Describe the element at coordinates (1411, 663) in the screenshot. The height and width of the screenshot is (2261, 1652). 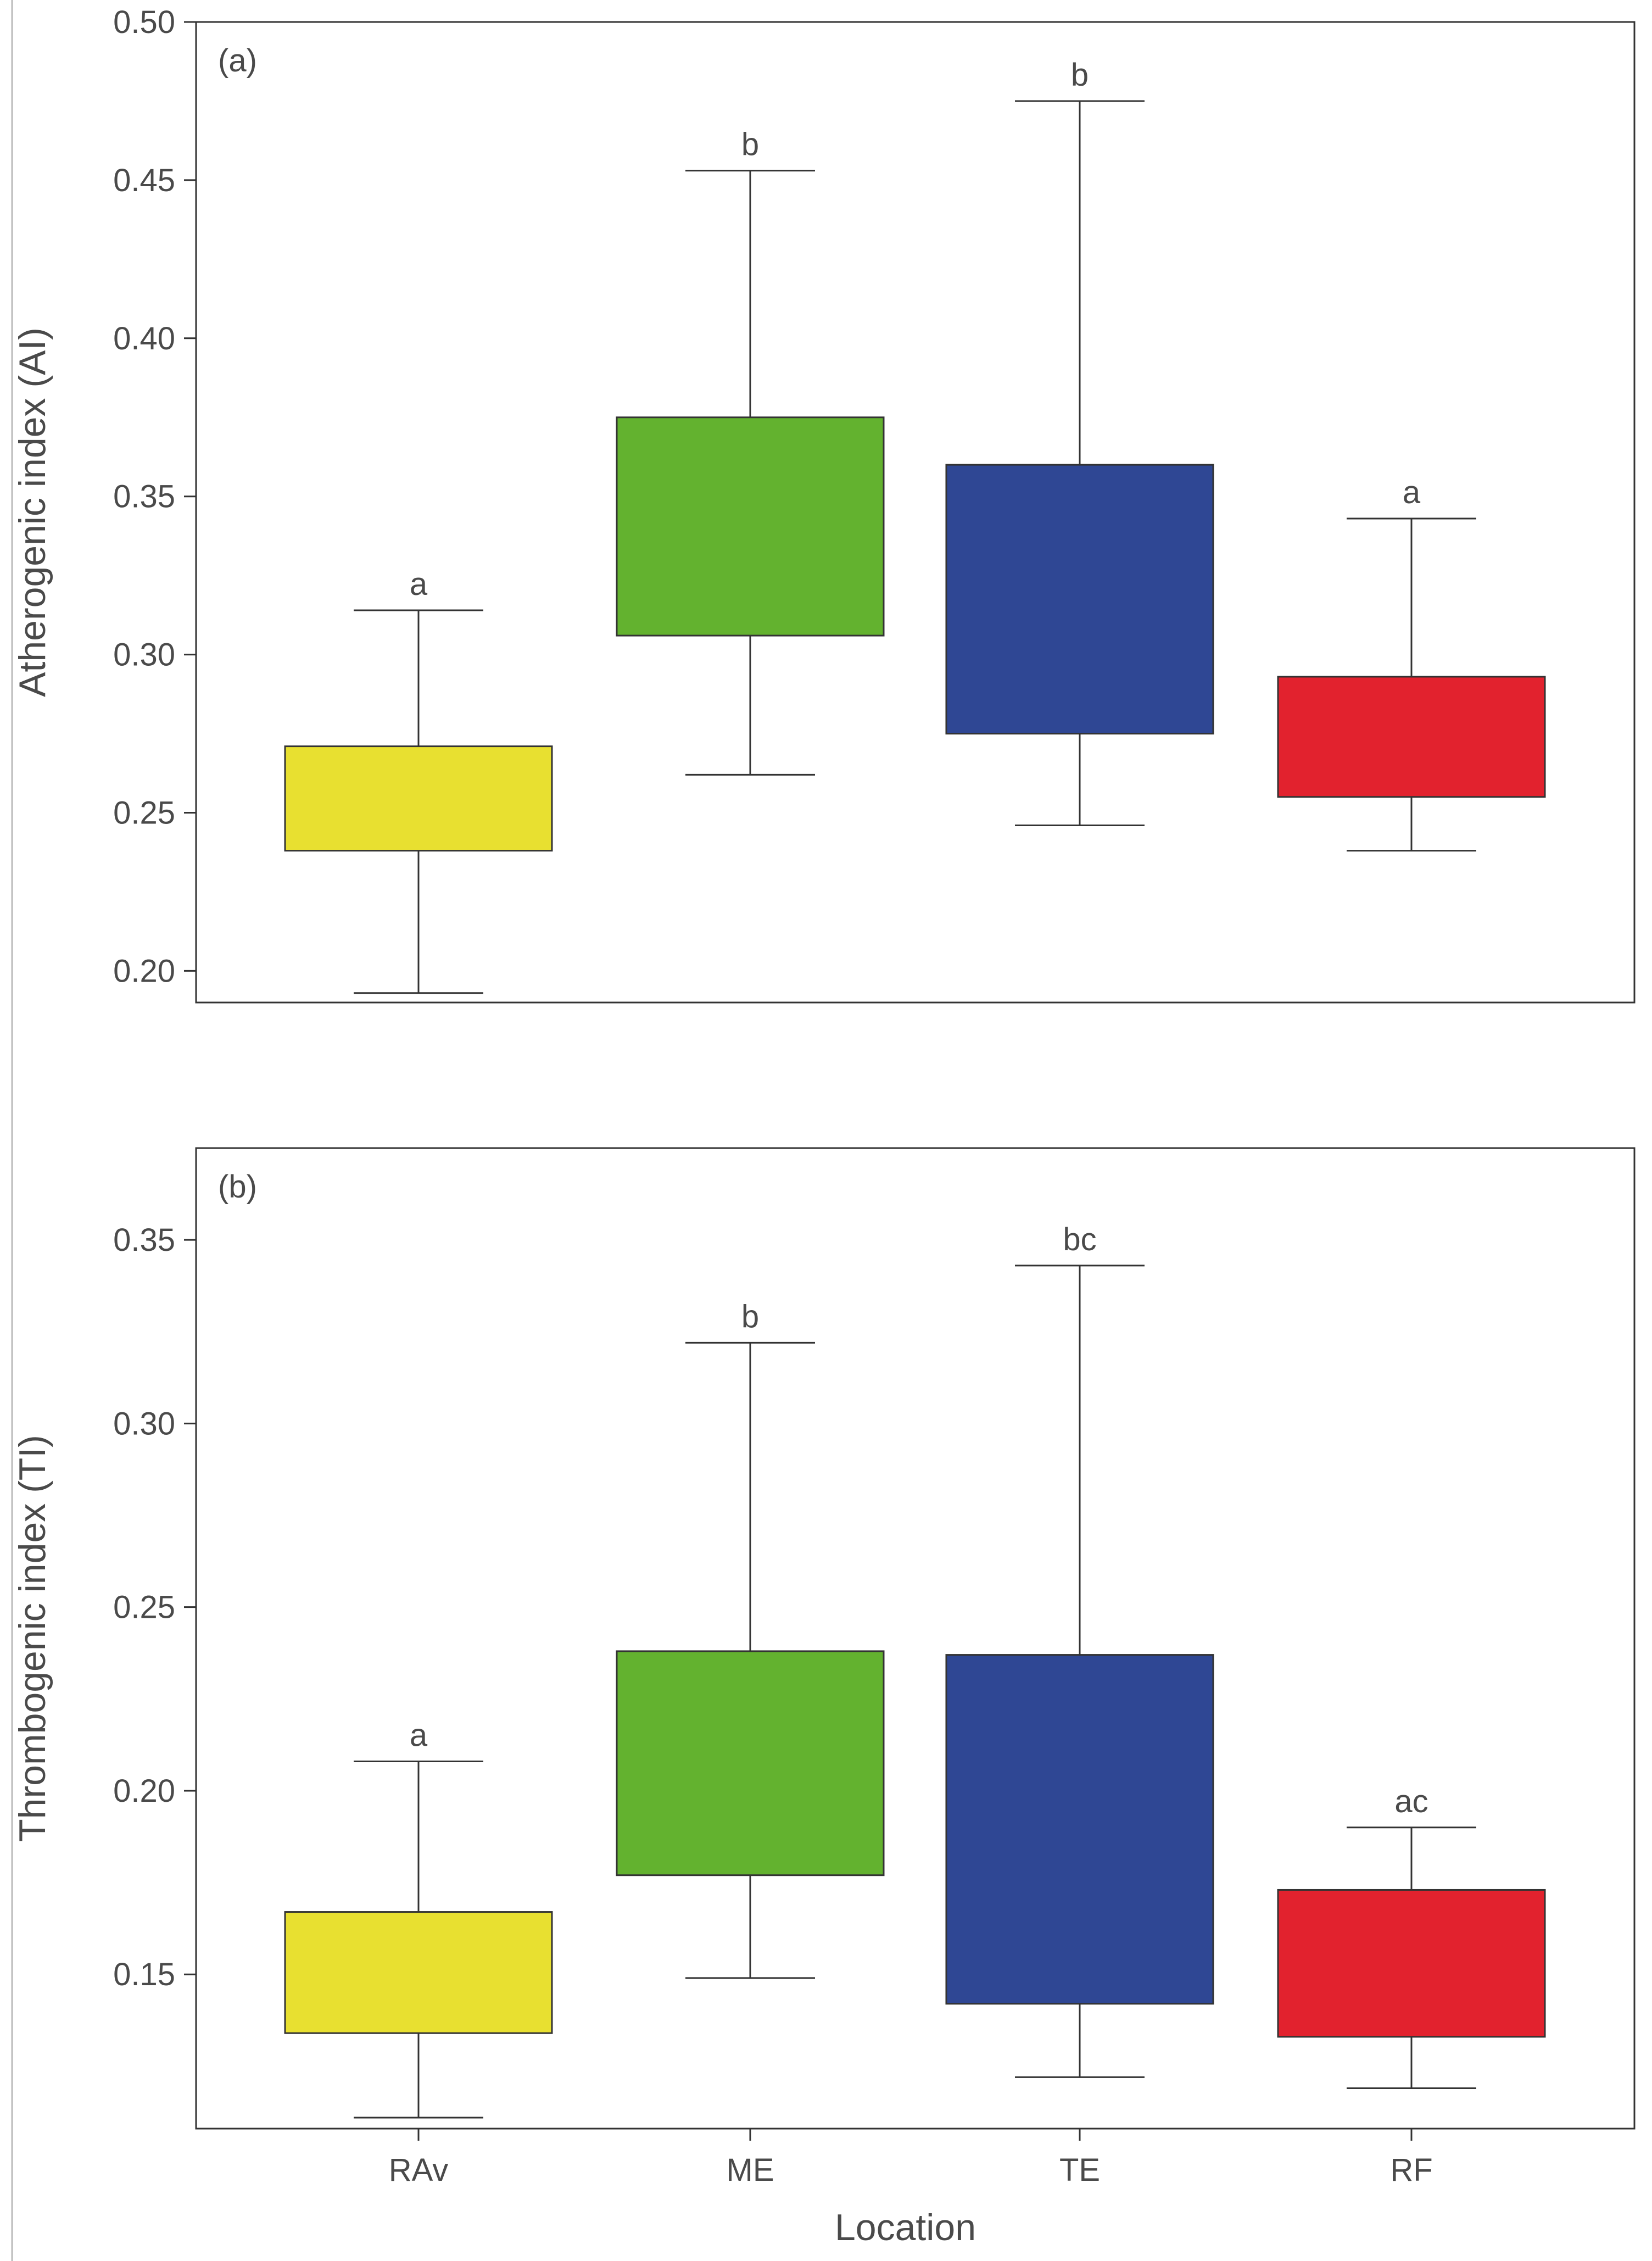
I see `box-rf: a` at that location.